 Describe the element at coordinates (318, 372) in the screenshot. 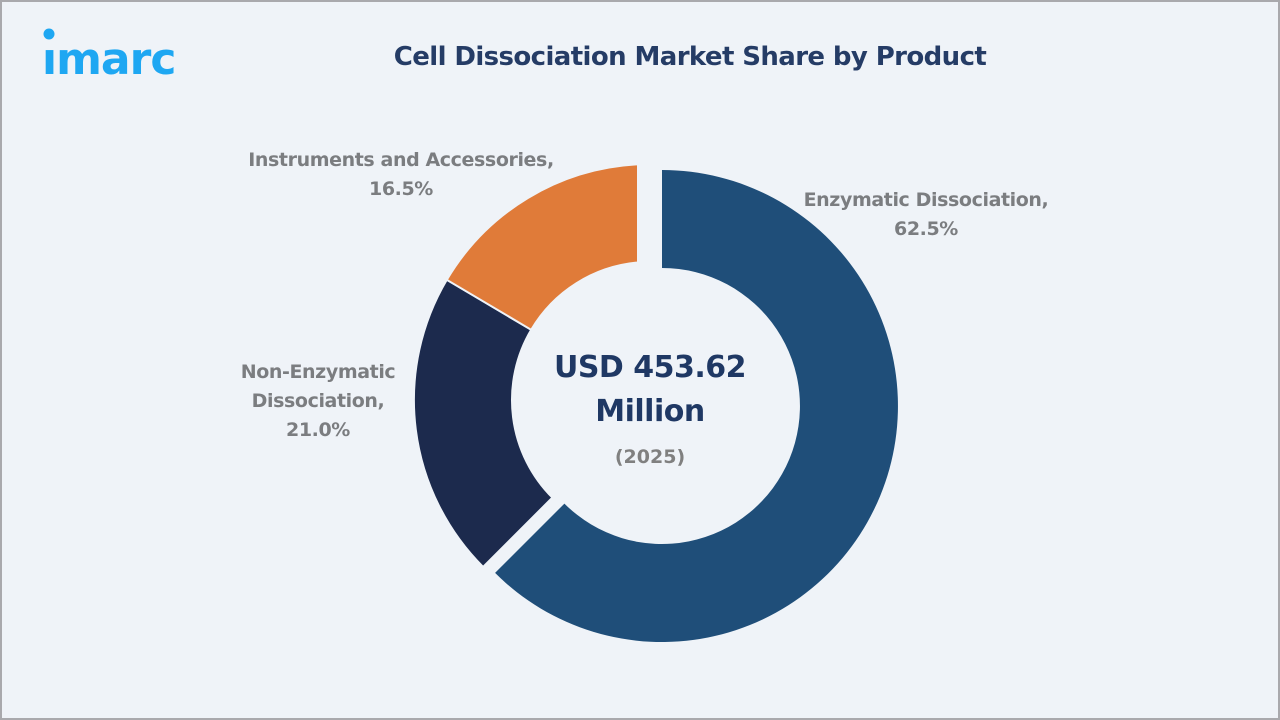

I see `label-non-enzymatic-name1: Non-Enzymatic` at that location.